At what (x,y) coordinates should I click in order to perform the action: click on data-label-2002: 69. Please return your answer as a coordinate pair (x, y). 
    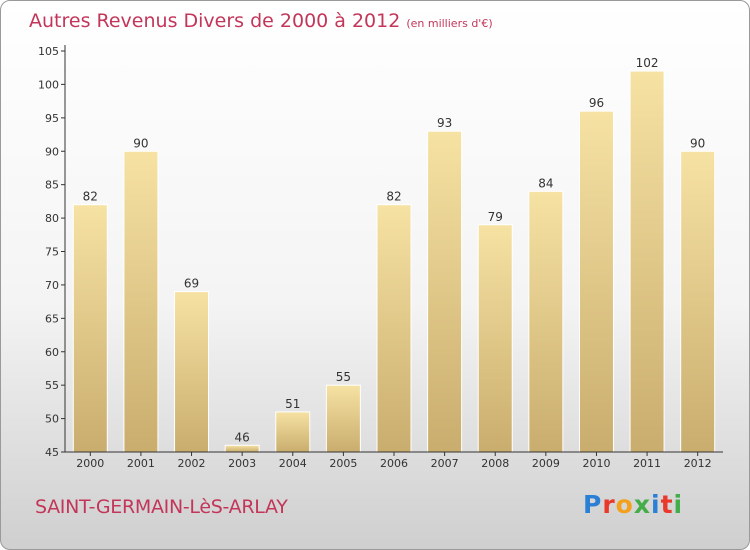
    Looking at the image, I should click on (191, 284).